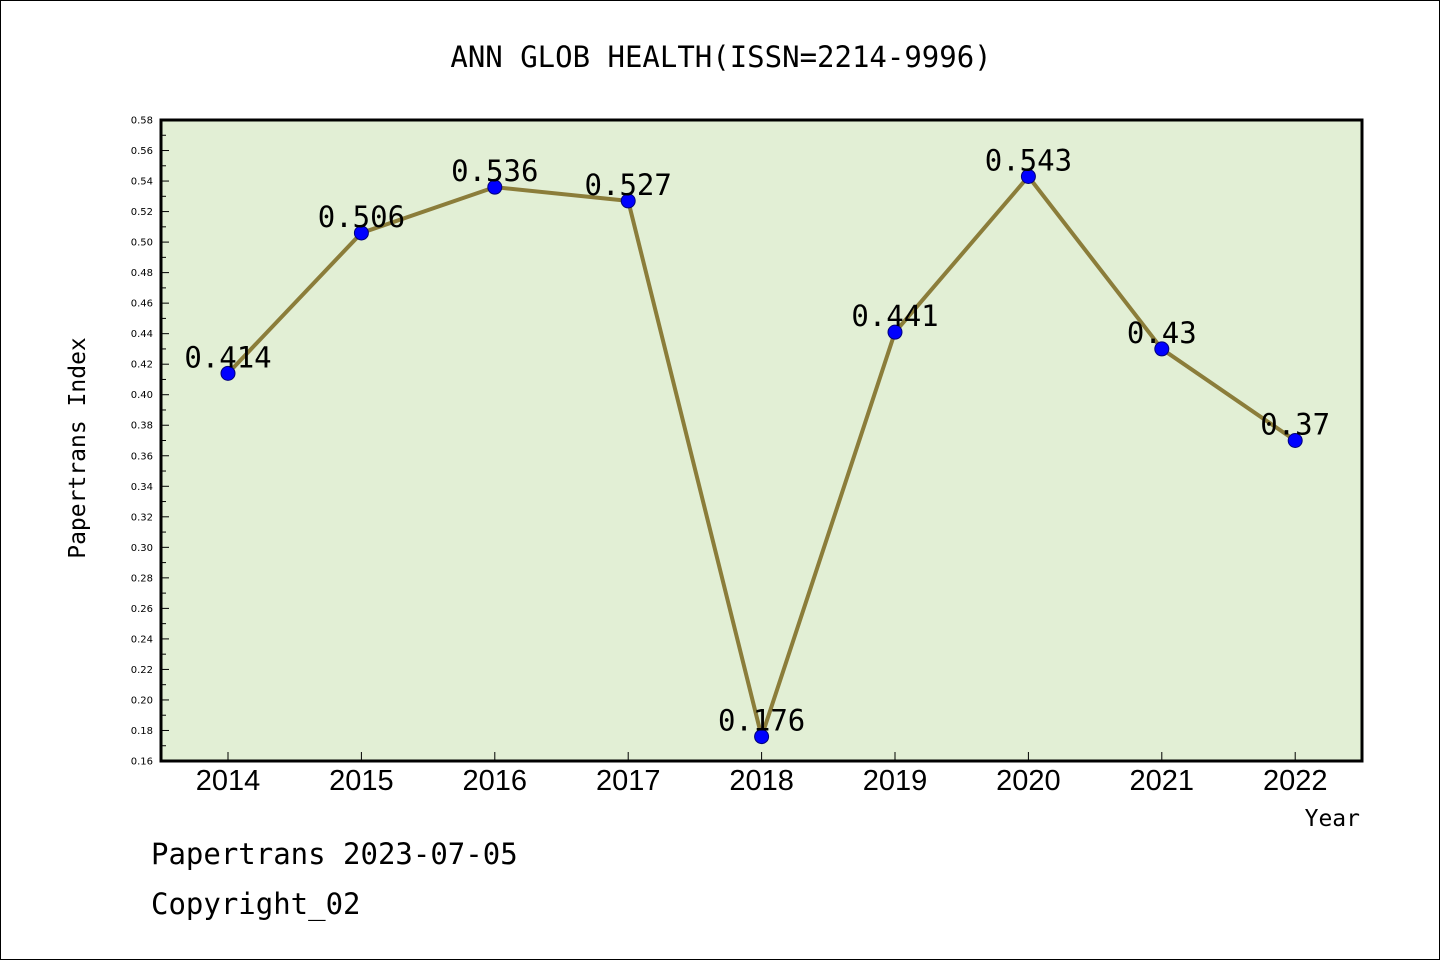 This screenshot has width=1440, height=960. Describe the element at coordinates (142, 762) in the screenshot. I see `y-tick-label: 0.16` at that location.